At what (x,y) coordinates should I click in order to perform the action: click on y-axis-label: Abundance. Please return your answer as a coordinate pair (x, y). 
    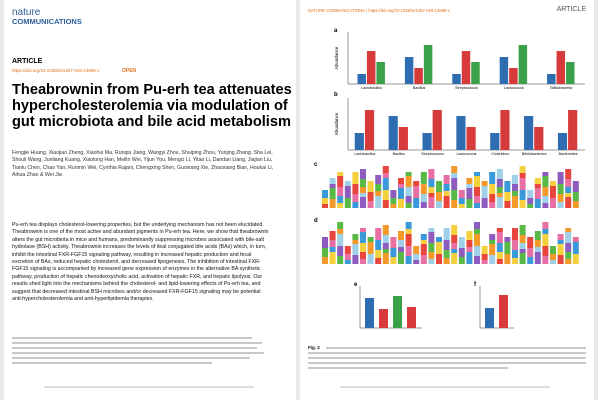
    Looking at the image, I should click on (336, 57).